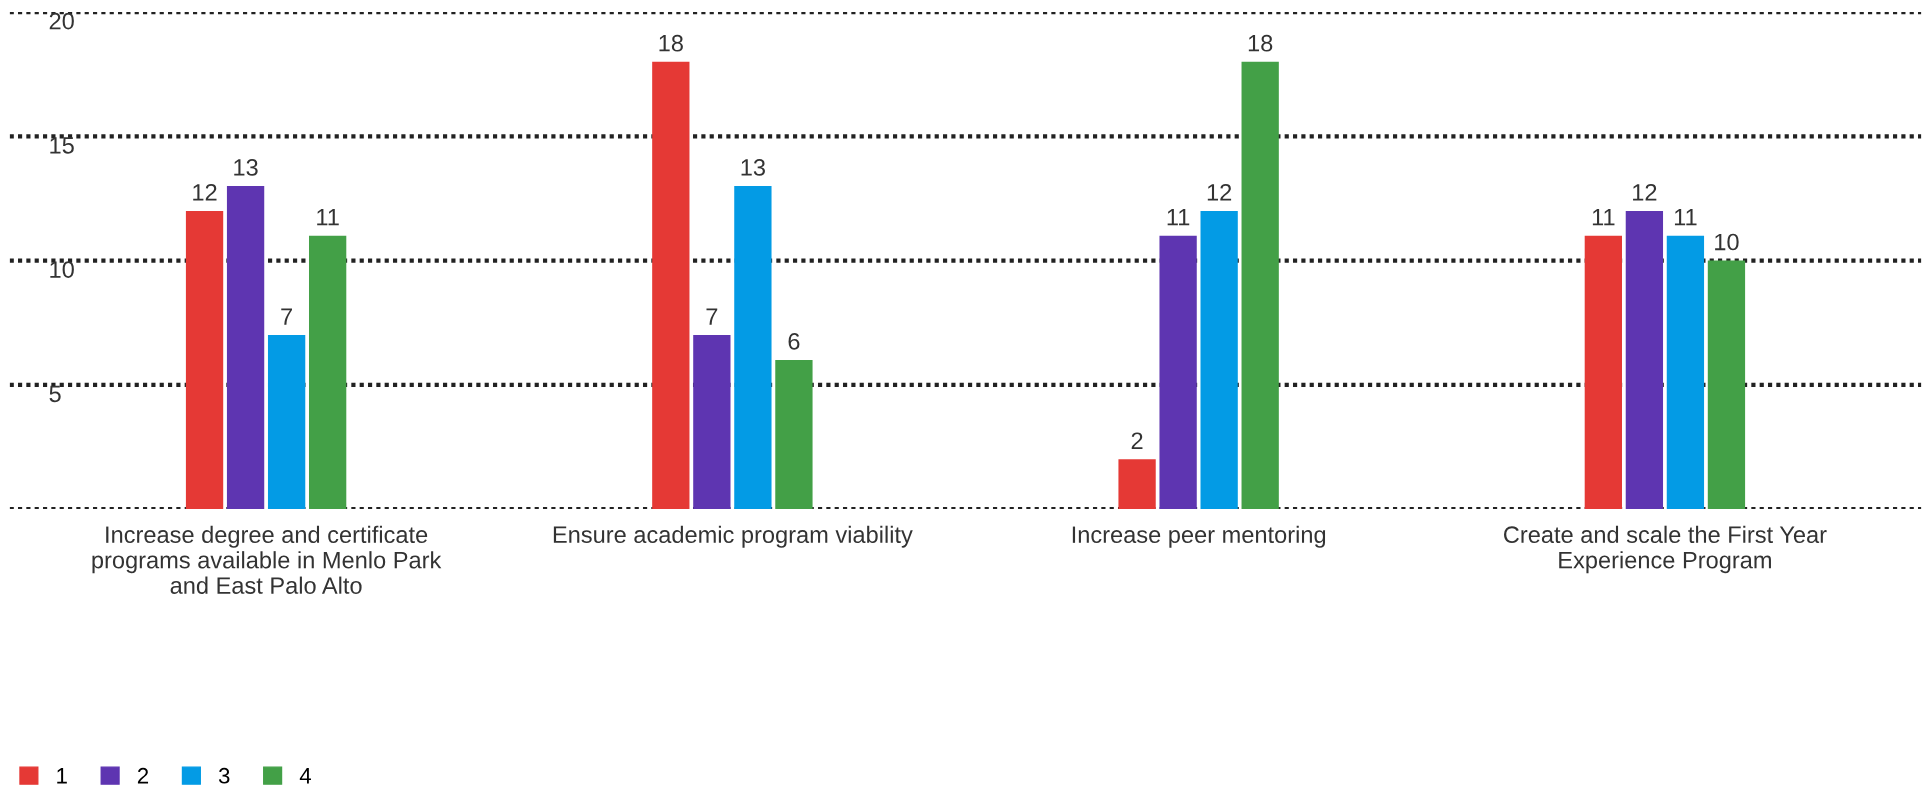  Describe the element at coordinates (143, 775) in the screenshot. I see `legend-label: 2` at that location.